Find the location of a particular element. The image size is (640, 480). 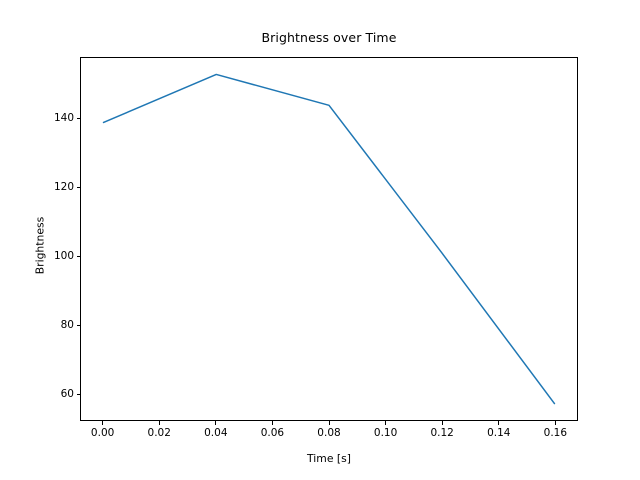

chart-title: Brightness over Time is located at coordinates (329, 37).